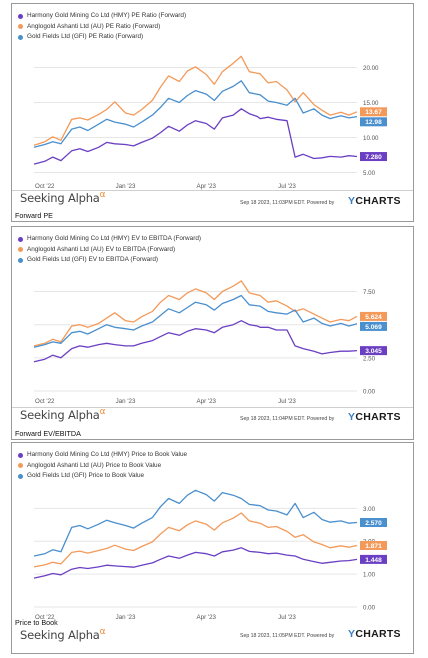 This screenshot has width=428, height=658. What do you see at coordinates (371, 68) in the screenshot?
I see `y-tick-label: 20.00` at bounding box center [371, 68].